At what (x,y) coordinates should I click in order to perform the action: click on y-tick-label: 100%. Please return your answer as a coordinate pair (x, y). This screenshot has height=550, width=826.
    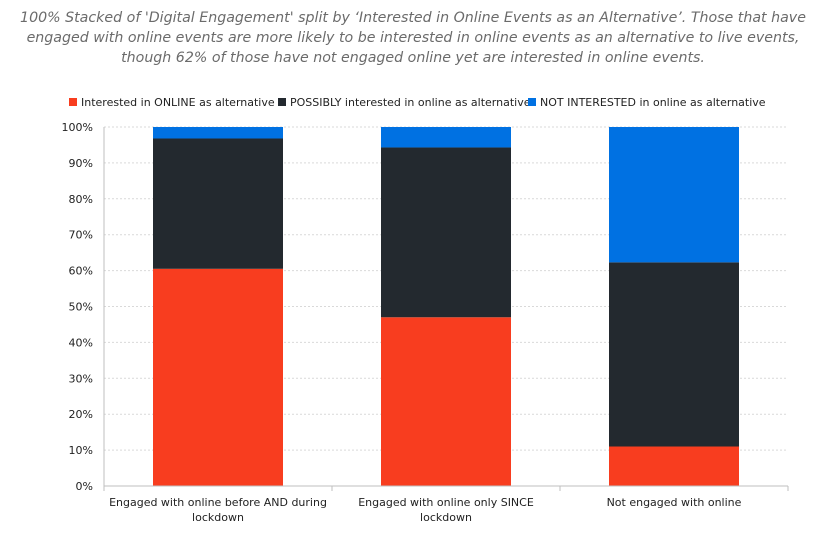
    Looking at the image, I should click on (77, 127).